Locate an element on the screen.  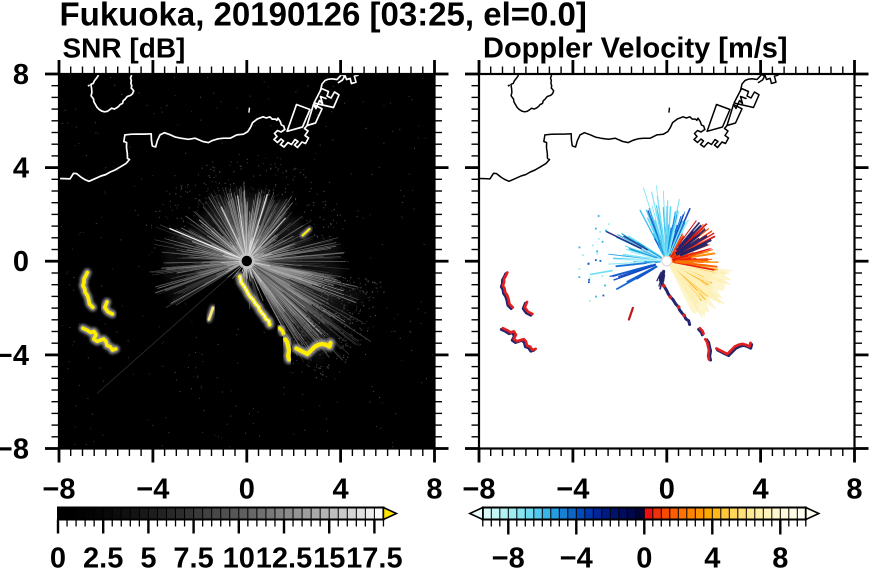
svg-text: 7.5 is located at coordinates (193, 556).